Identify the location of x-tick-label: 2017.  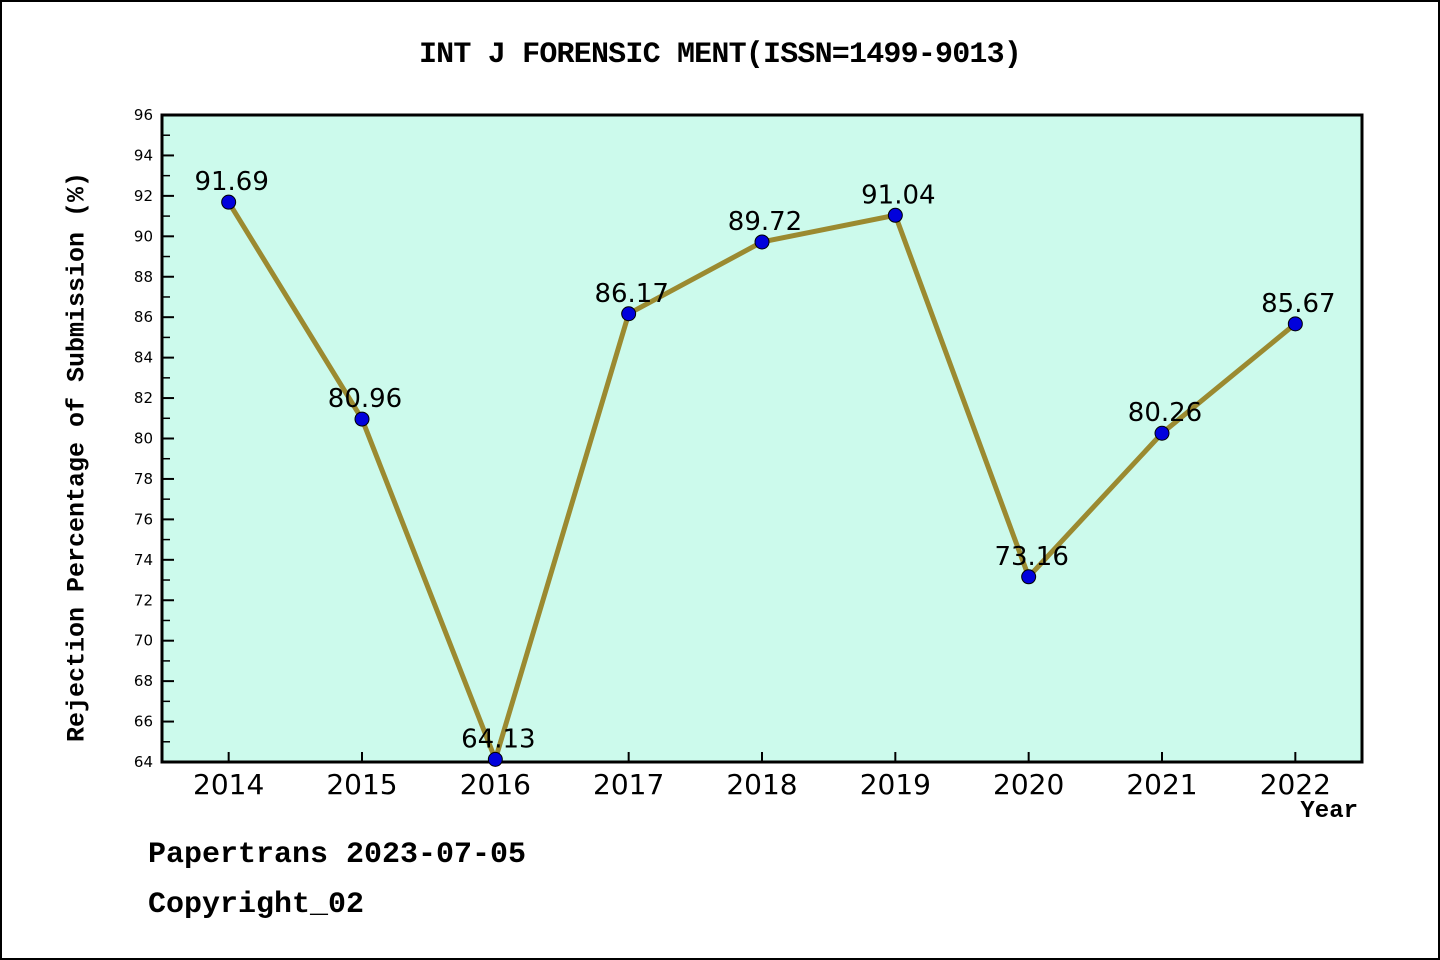
(628, 784).